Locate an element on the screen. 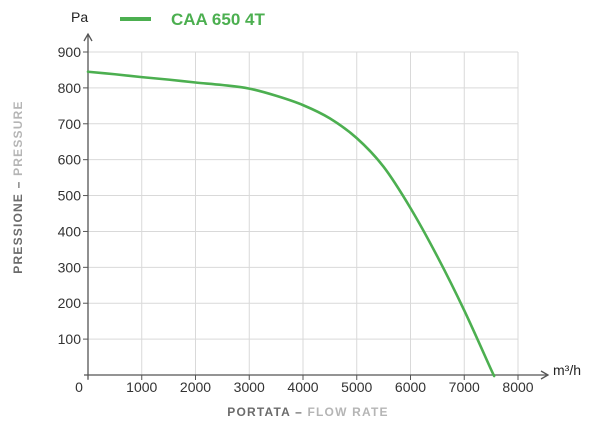 This screenshot has height=423, width=598. y-tick-label: 900 is located at coordinates (70, 52).